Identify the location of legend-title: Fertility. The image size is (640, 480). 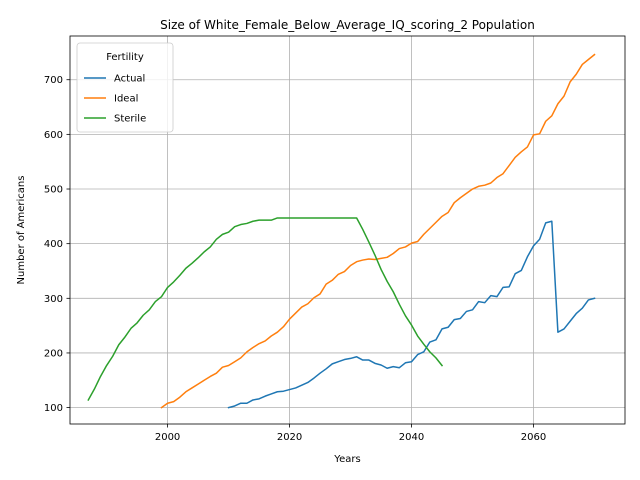
(125, 57).